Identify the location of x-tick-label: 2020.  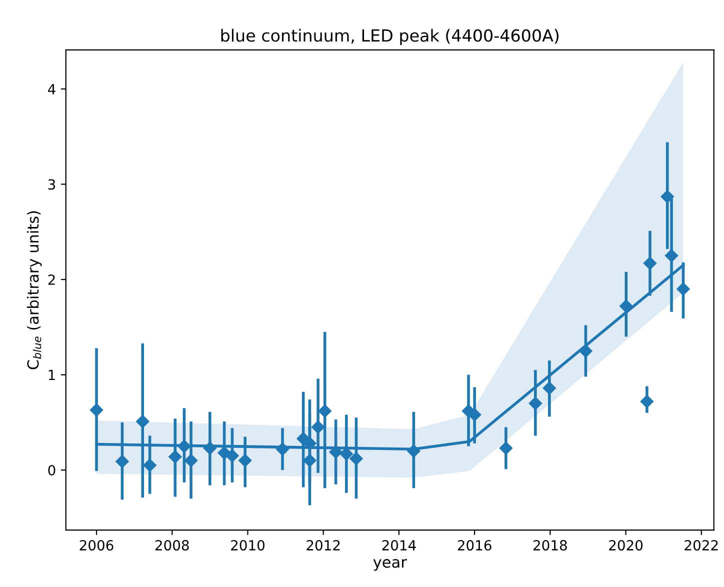
(626, 545).